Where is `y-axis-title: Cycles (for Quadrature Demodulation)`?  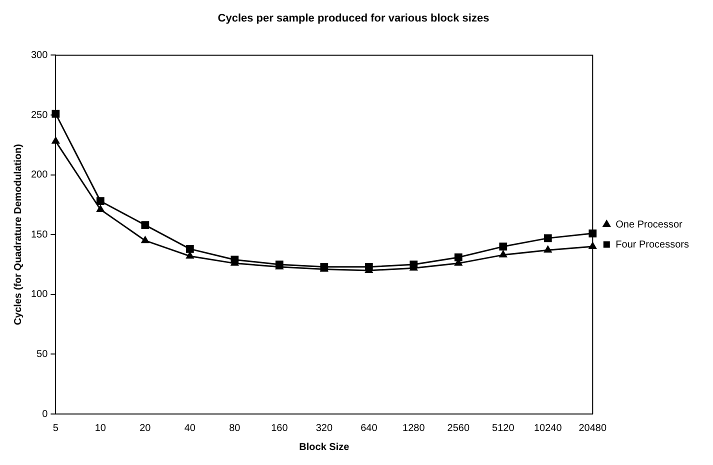
y-axis-title: Cycles (for Quadrature Demodulation) is located at coordinates (18, 235).